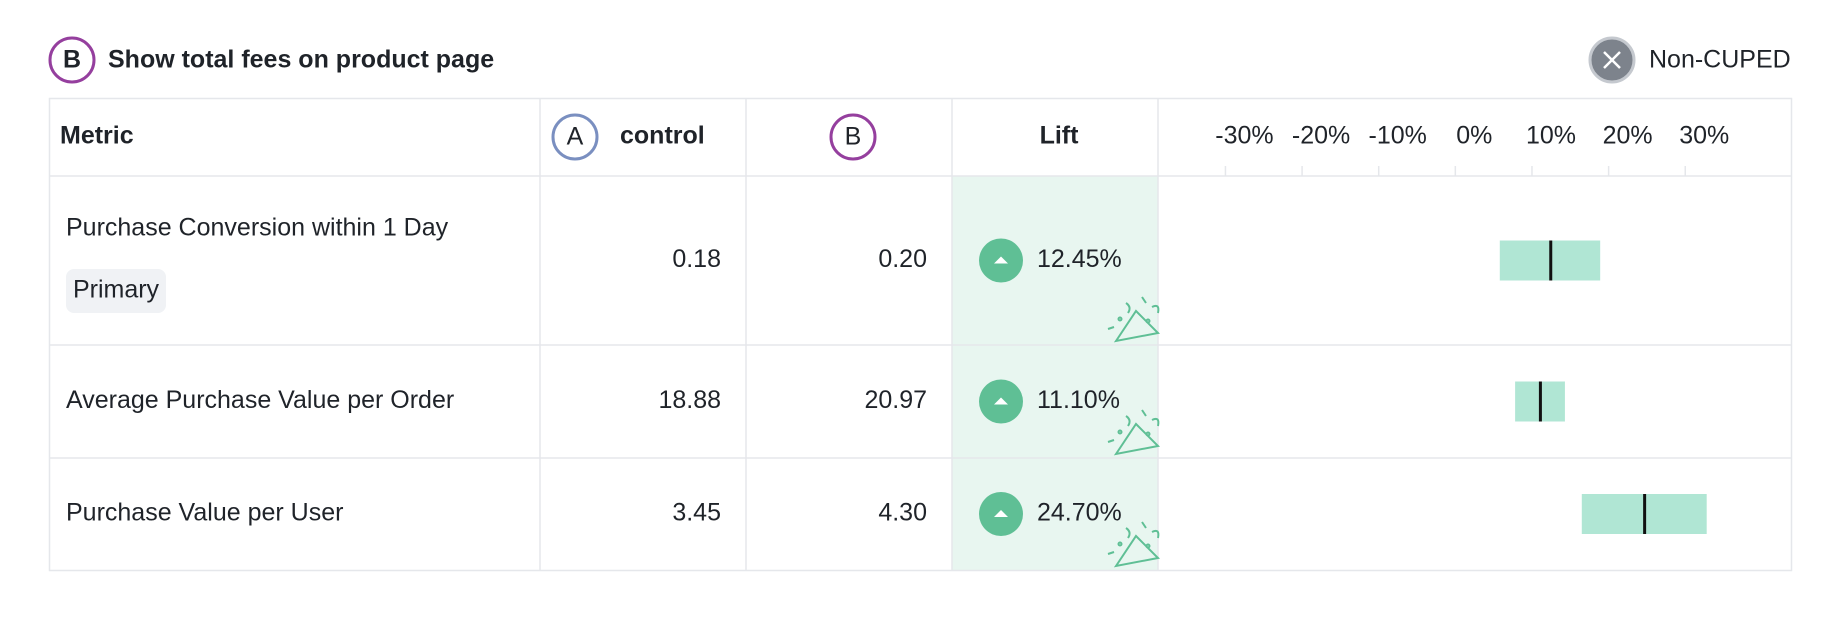  What do you see at coordinates (116, 290) in the screenshot?
I see `metric-tag: Primary` at bounding box center [116, 290].